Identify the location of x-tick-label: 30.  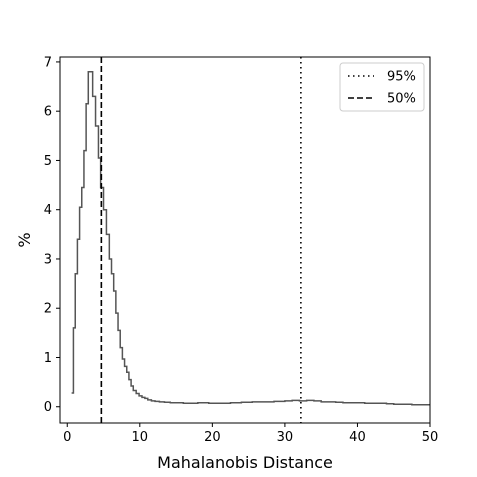
(285, 437).